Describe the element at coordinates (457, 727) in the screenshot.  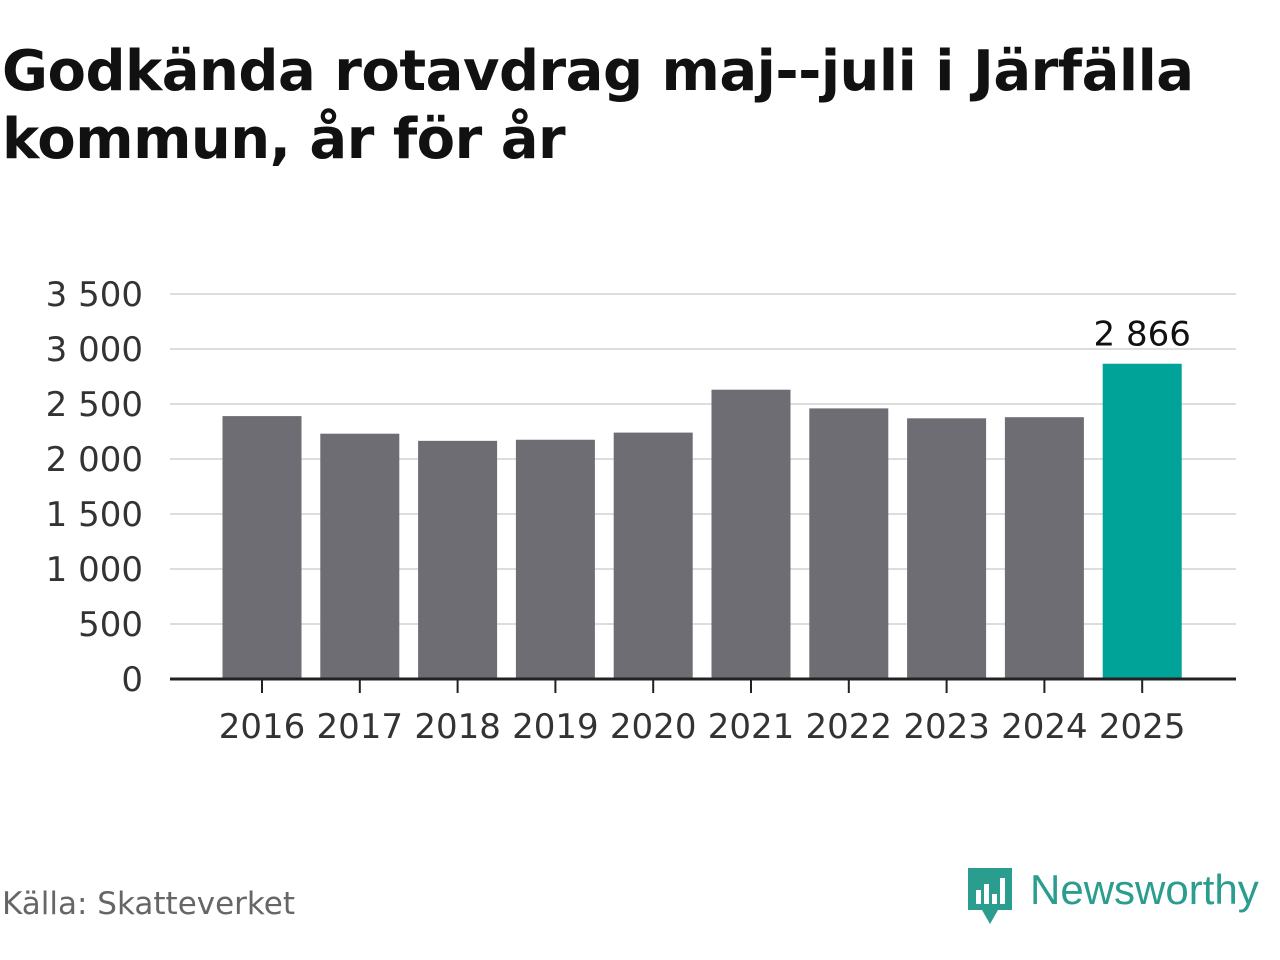
I see `x-tick-label: 2018` at that location.